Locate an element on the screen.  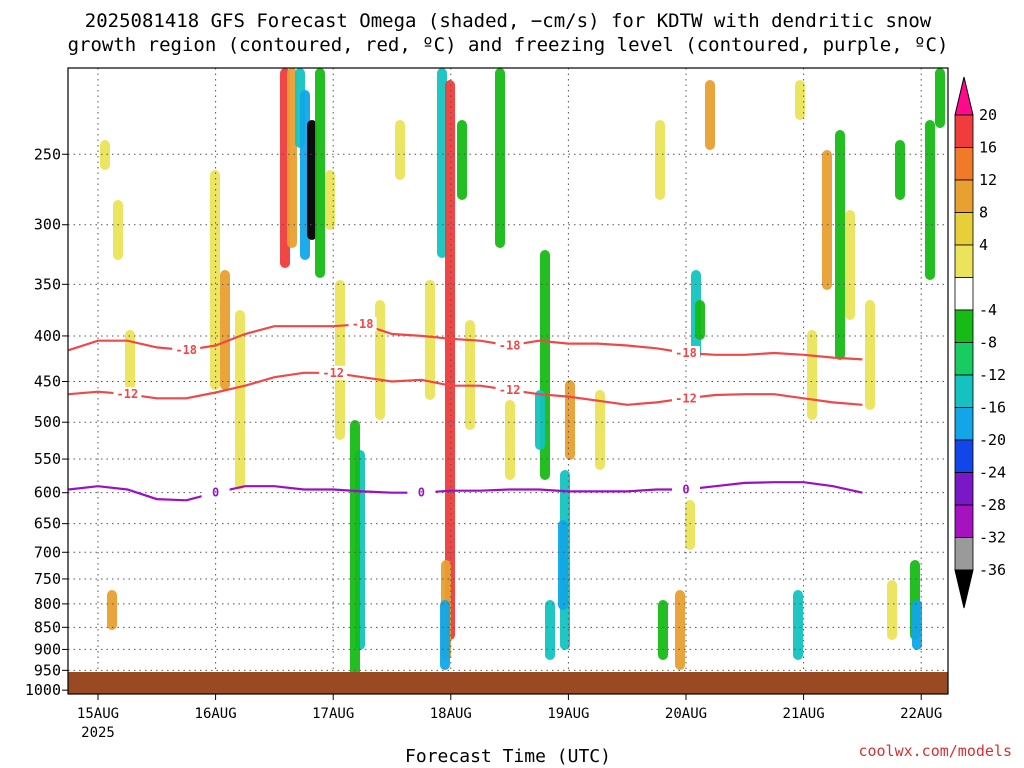
credit-link: coolwx.com/models is located at coordinates (935, 751).